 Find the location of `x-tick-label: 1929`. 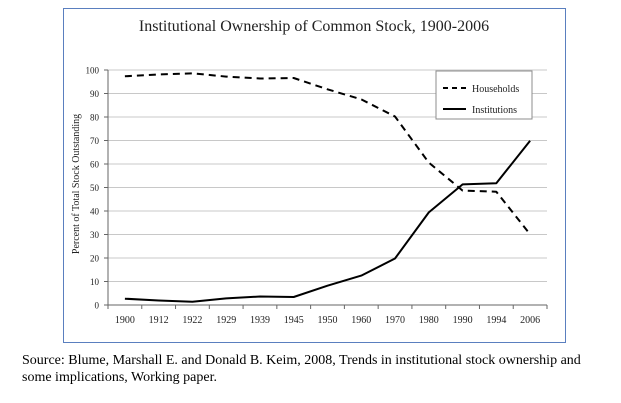

x-tick-label: 1929 is located at coordinates (226, 320).